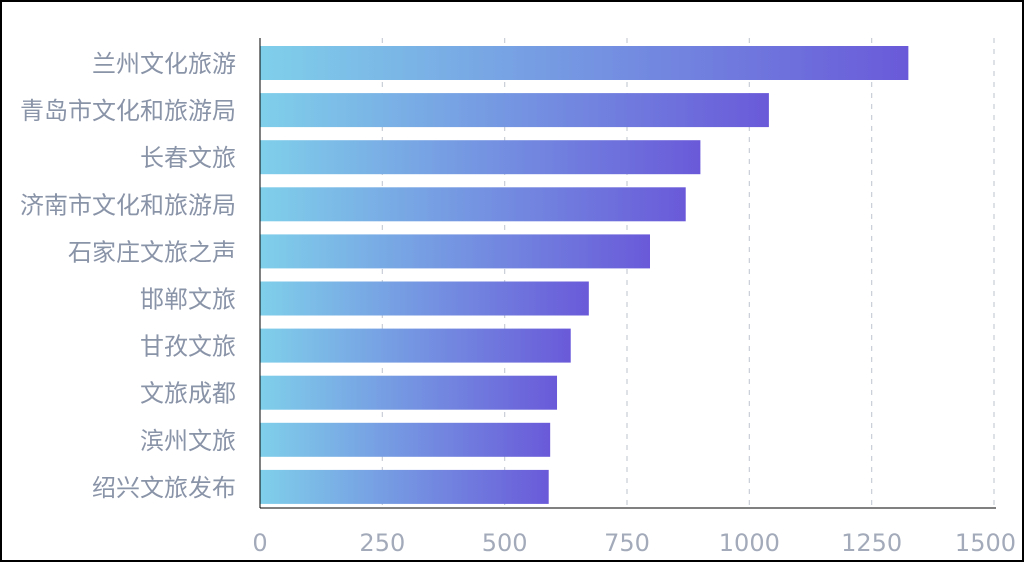 The width and height of the screenshot is (1024, 562). I want to click on x-tick-label: 1000, so click(749, 543).